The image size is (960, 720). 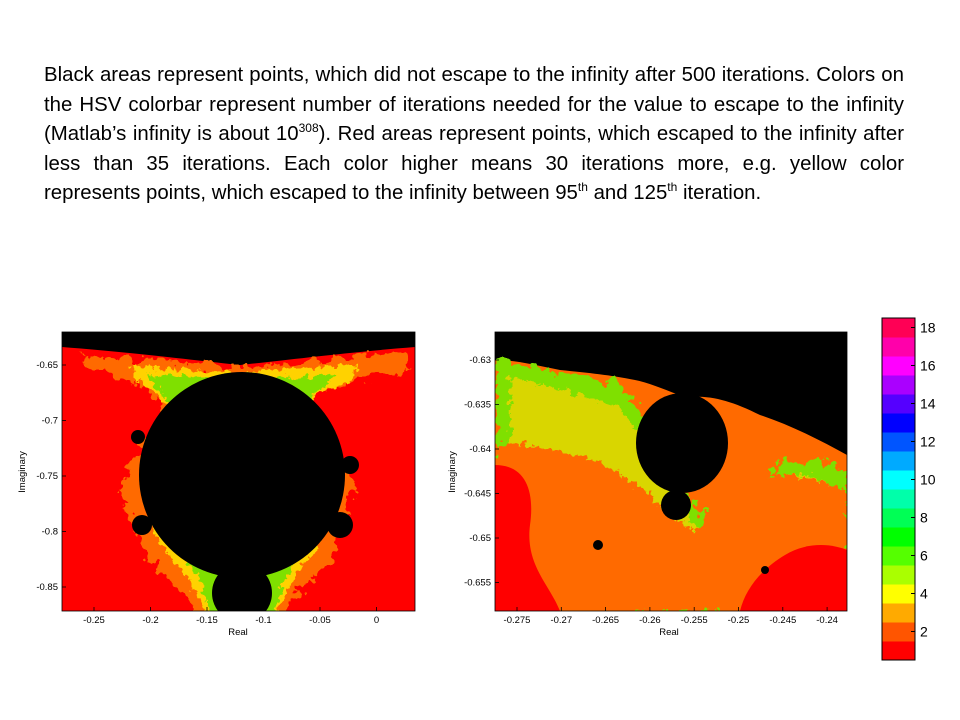 I want to click on y-tick-label: -0.7, so click(x=50, y=421).